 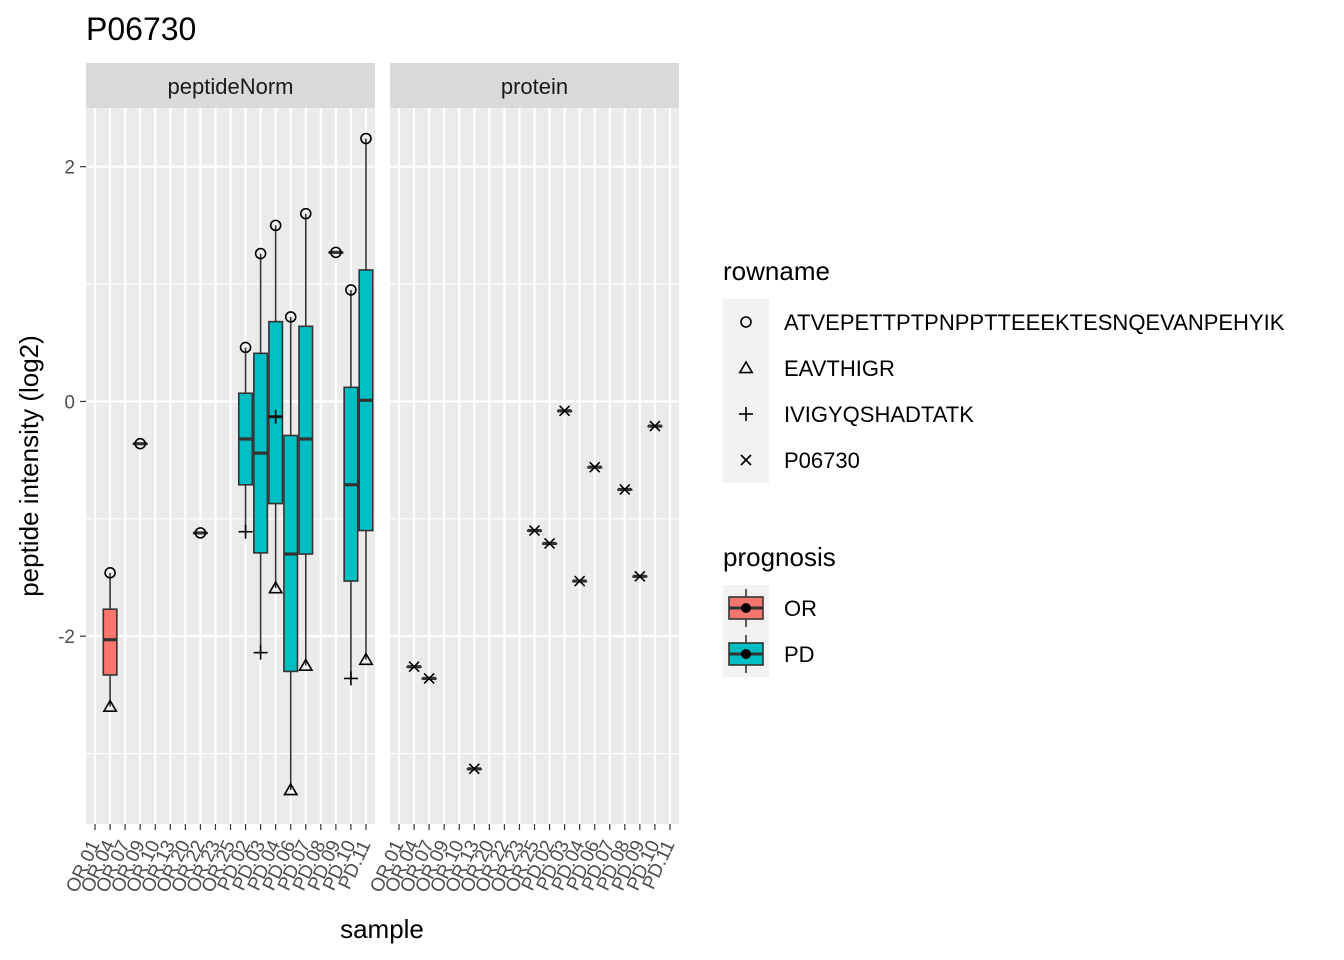 I want to click on chart-title: P06730, so click(x=141, y=29).